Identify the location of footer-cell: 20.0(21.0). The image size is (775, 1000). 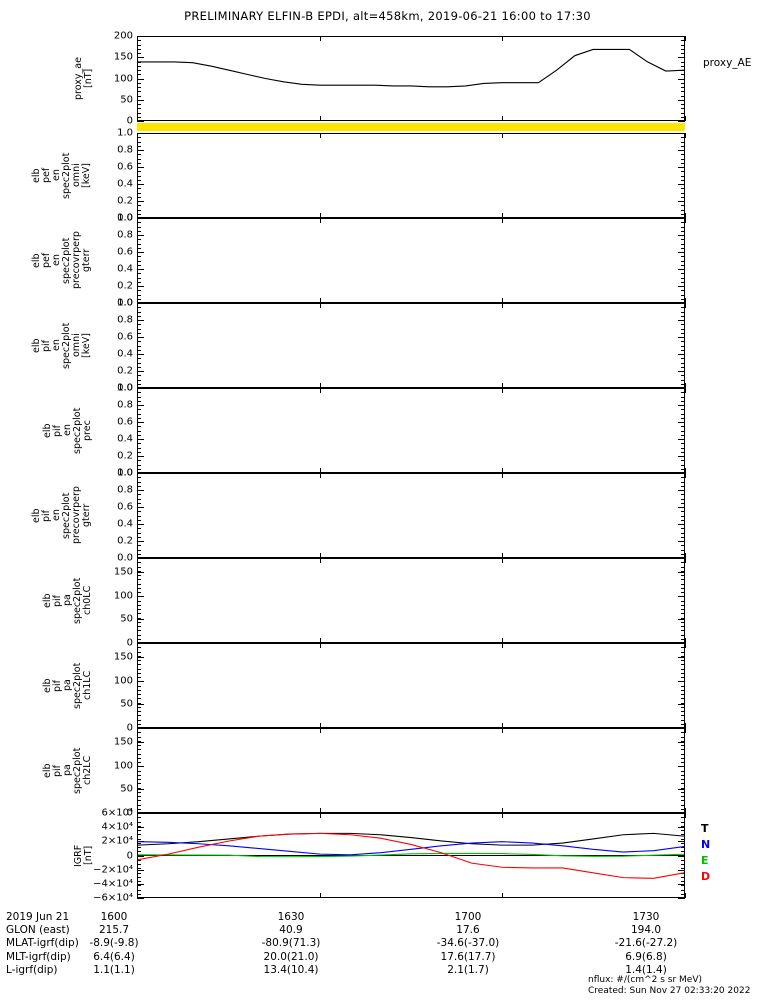
(291, 956).